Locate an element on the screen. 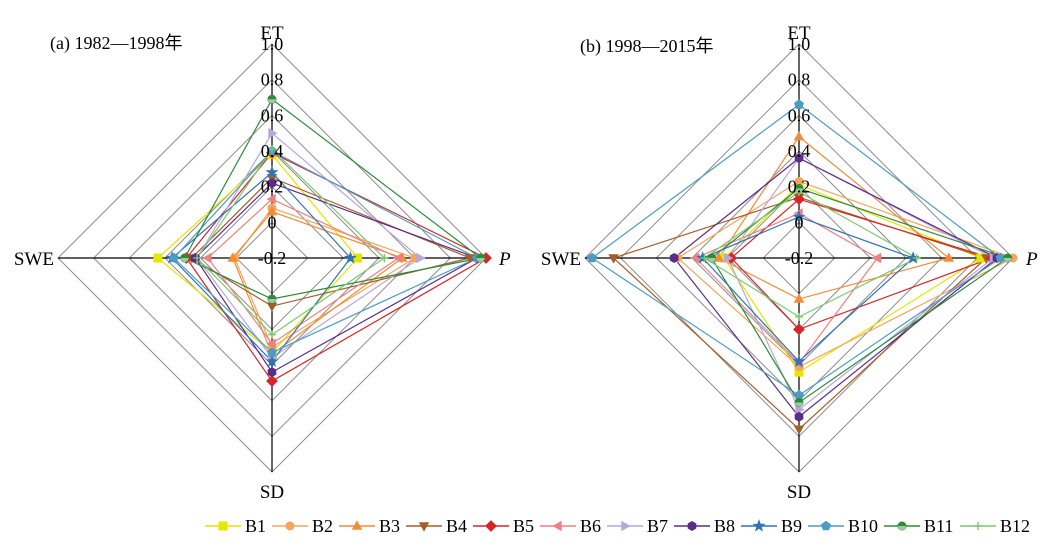 The height and width of the screenshot is (548, 1042). legend-label: B10 is located at coordinates (863, 526).